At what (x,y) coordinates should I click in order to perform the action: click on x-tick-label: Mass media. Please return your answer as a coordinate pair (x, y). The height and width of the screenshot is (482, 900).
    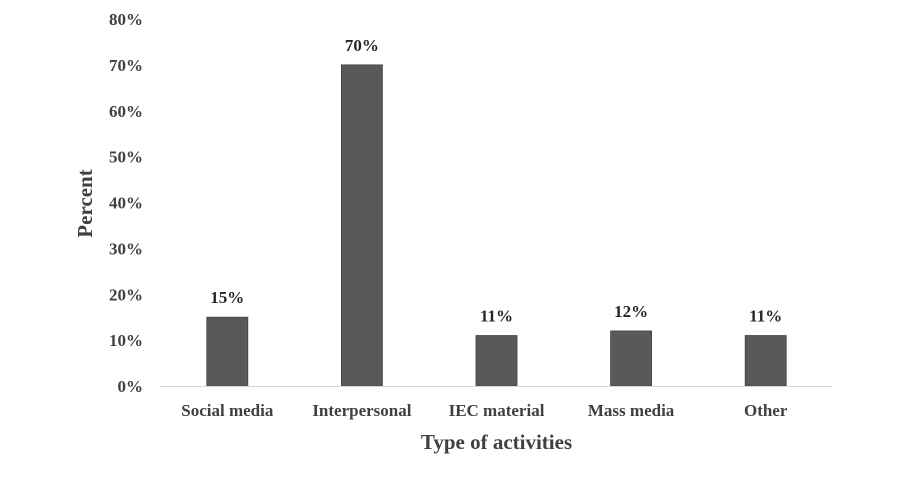
    Looking at the image, I should click on (631, 410).